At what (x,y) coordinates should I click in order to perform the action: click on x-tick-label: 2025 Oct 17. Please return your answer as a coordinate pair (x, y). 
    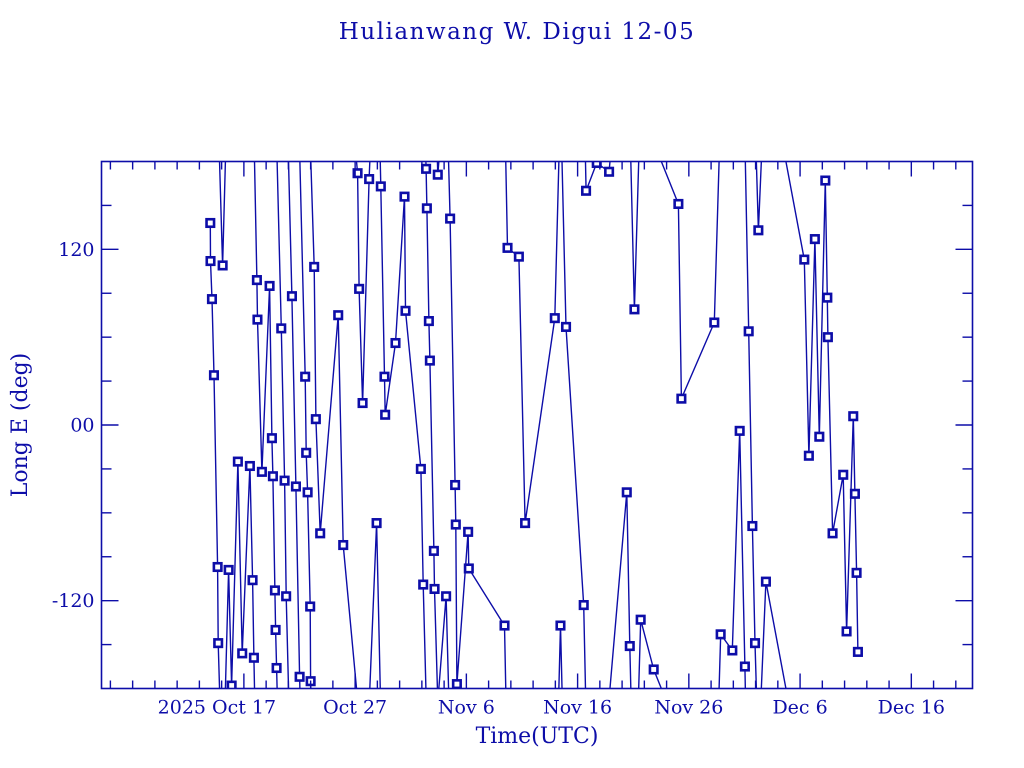
    Looking at the image, I should click on (217, 708).